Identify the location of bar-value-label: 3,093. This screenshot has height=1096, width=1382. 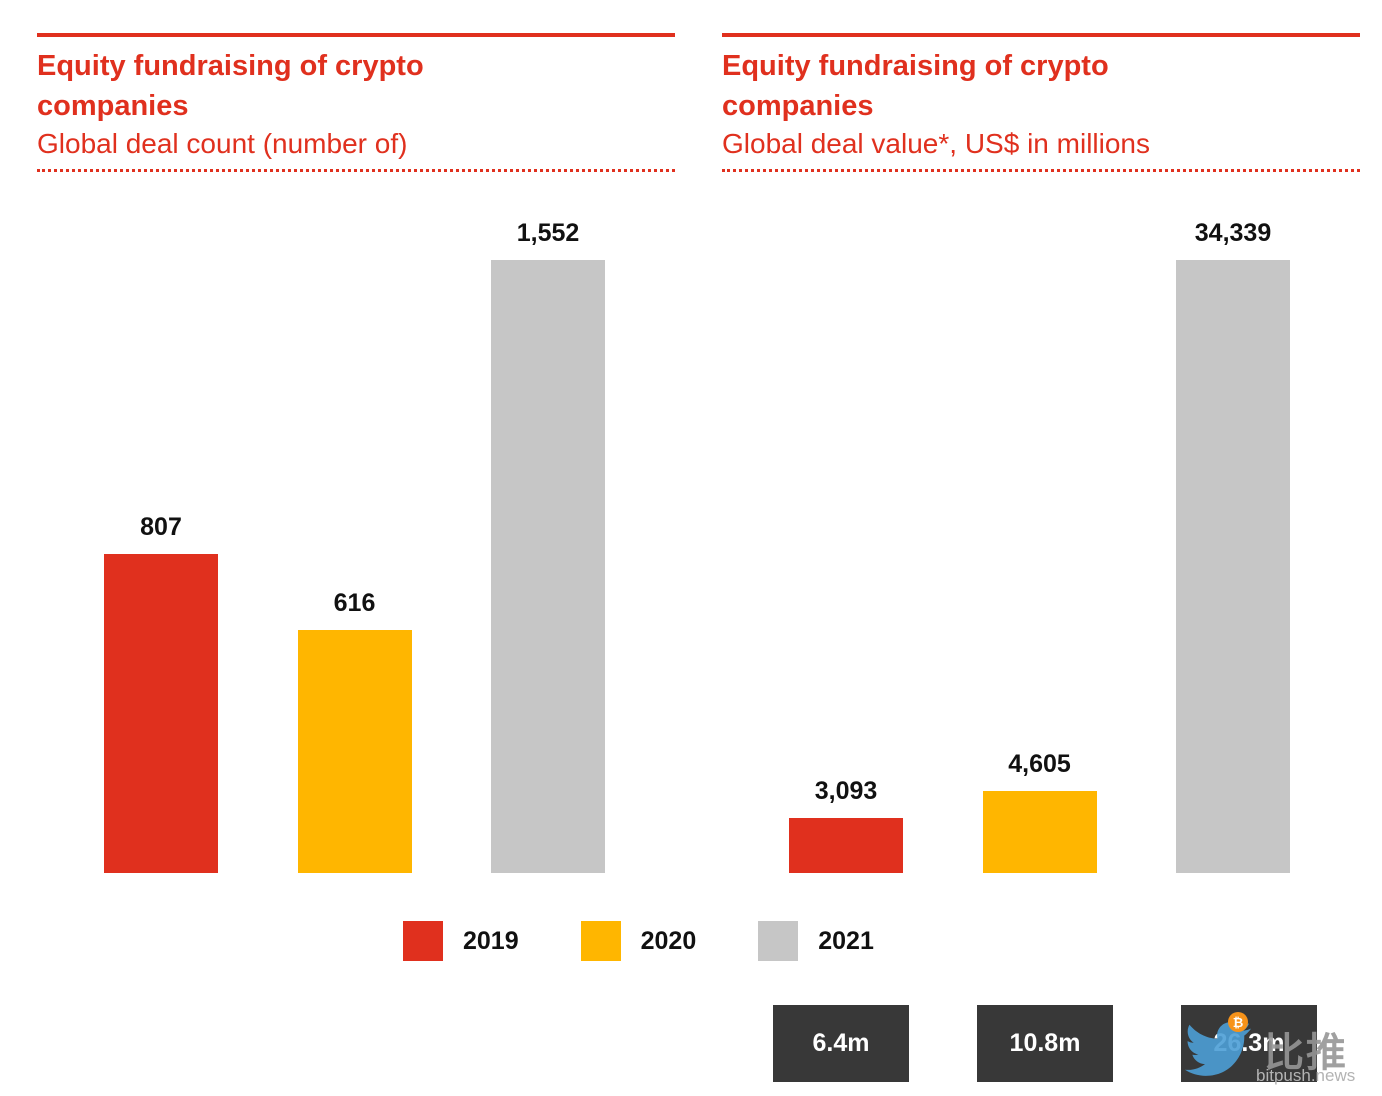
(846, 791).